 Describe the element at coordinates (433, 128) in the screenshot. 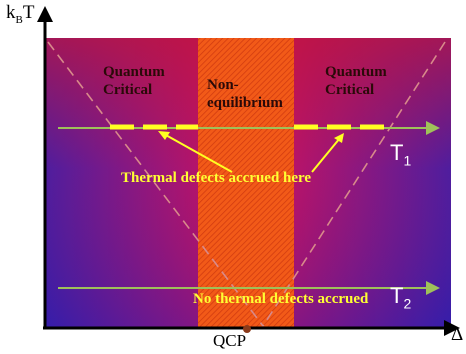

I see `t1-arrowhead` at that location.